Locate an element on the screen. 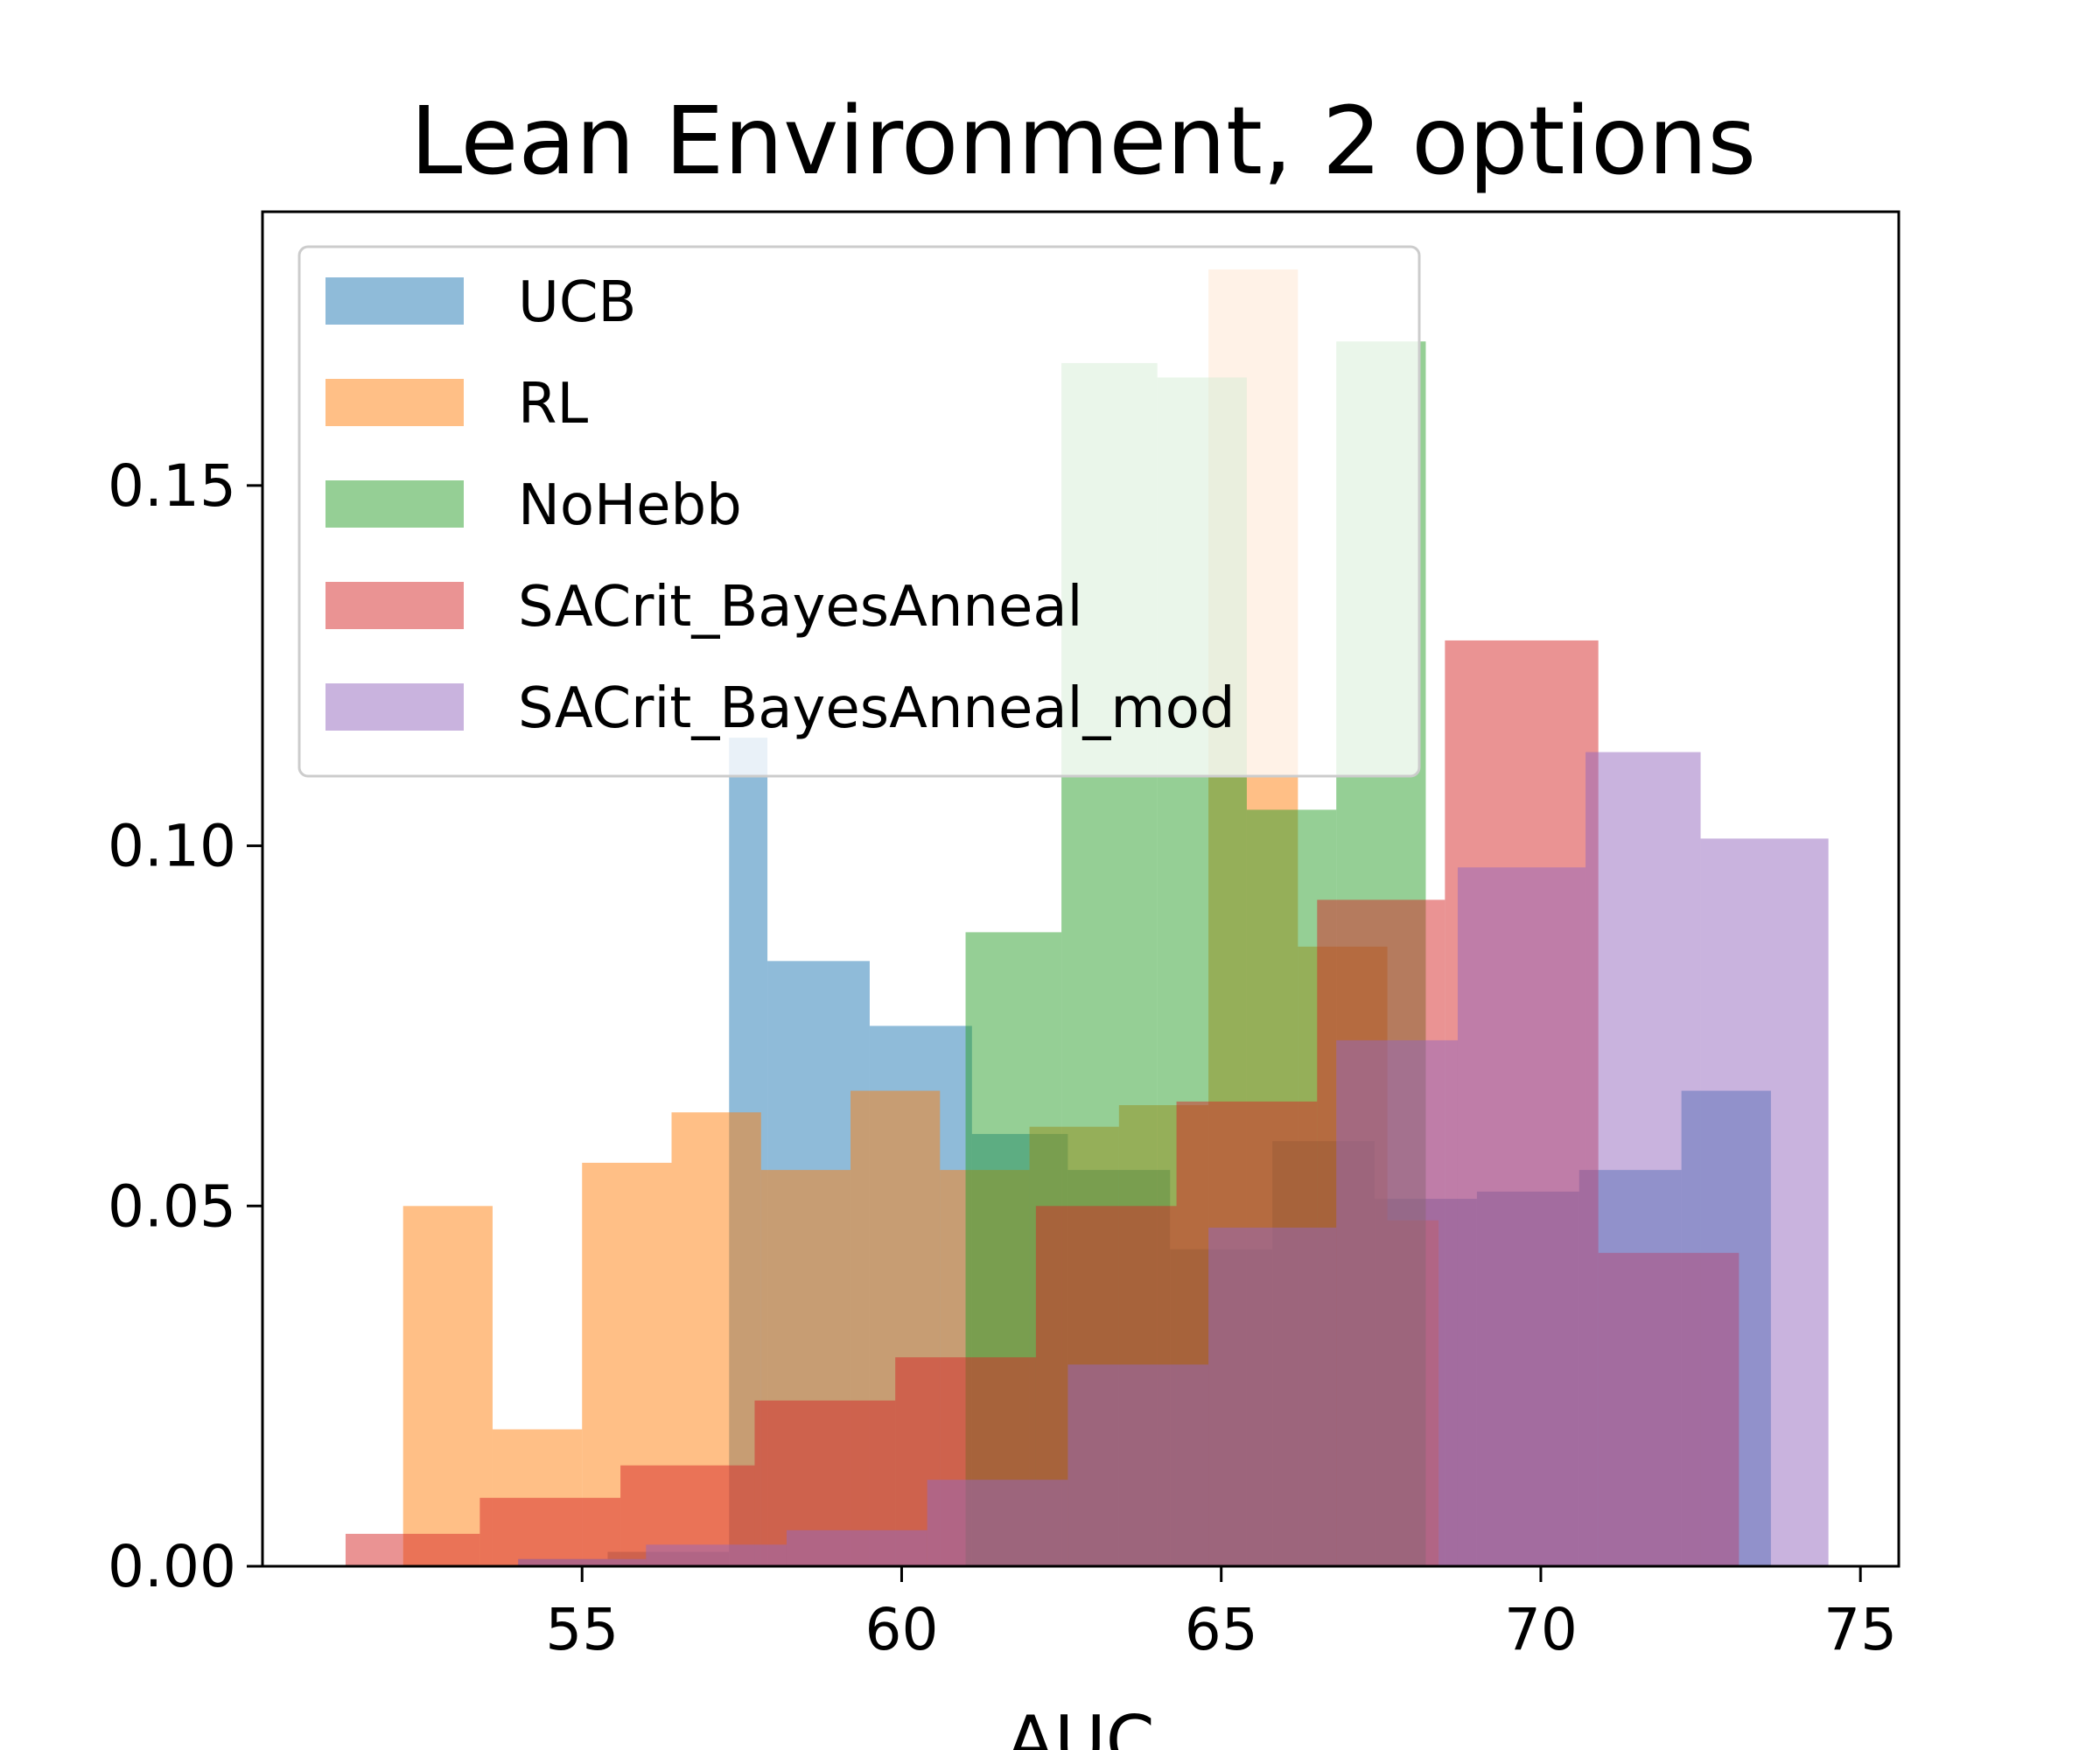 This screenshot has height=1750, width=2100. legend-label: RL is located at coordinates (553, 404).